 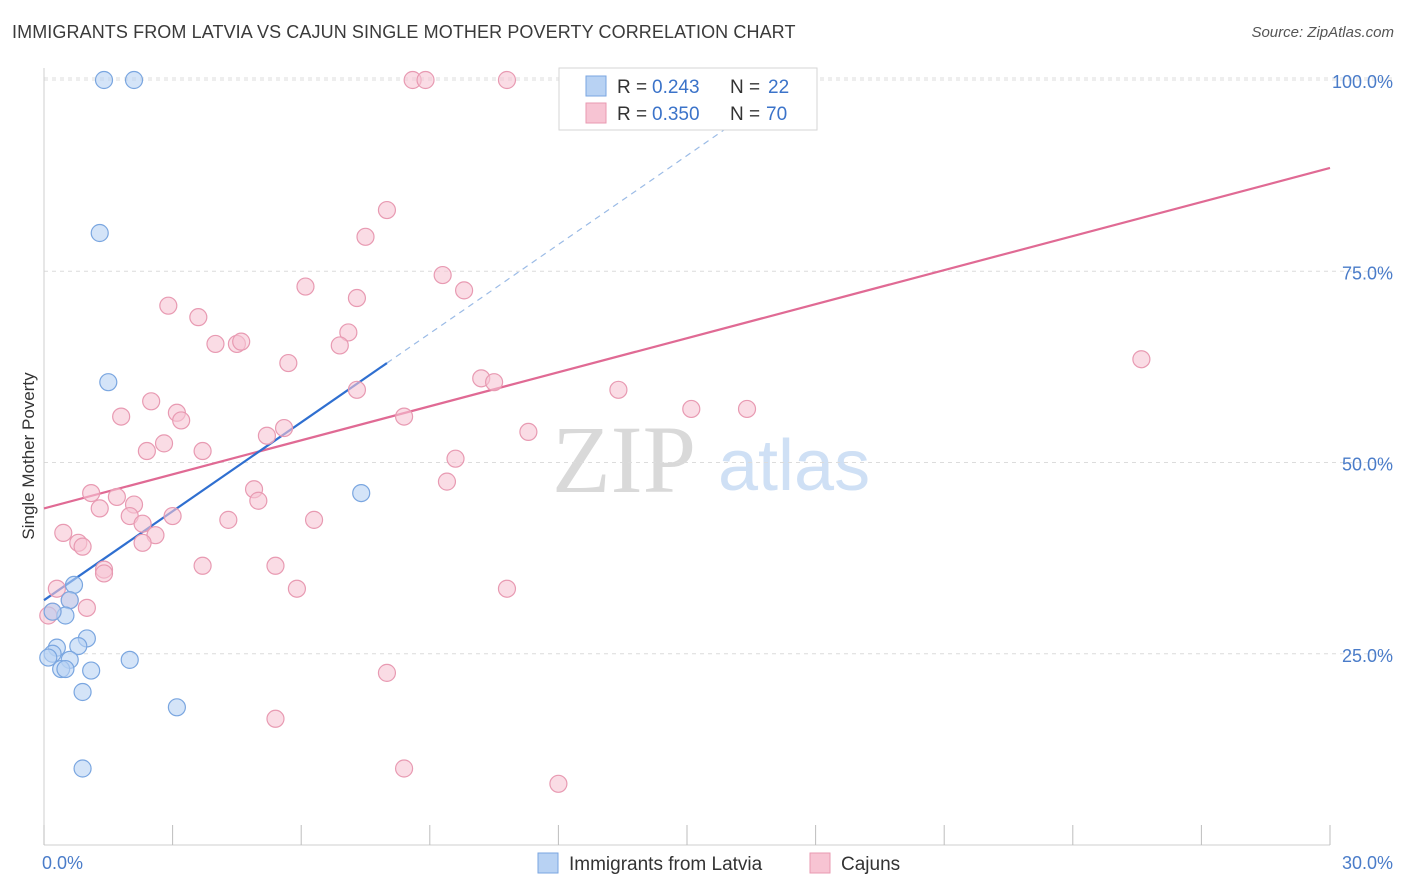 What do you see at coordinates (1322, 32) in the screenshot?
I see `chart-source: Source: ZipAtlas.com` at bounding box center [1322, 32].